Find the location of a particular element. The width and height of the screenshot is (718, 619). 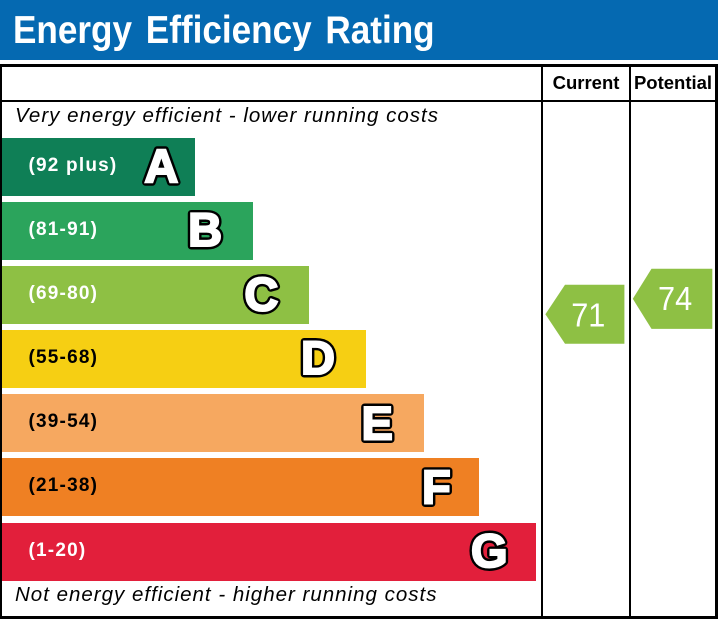

svg-text: 74 is located at coordinates (675, 298).